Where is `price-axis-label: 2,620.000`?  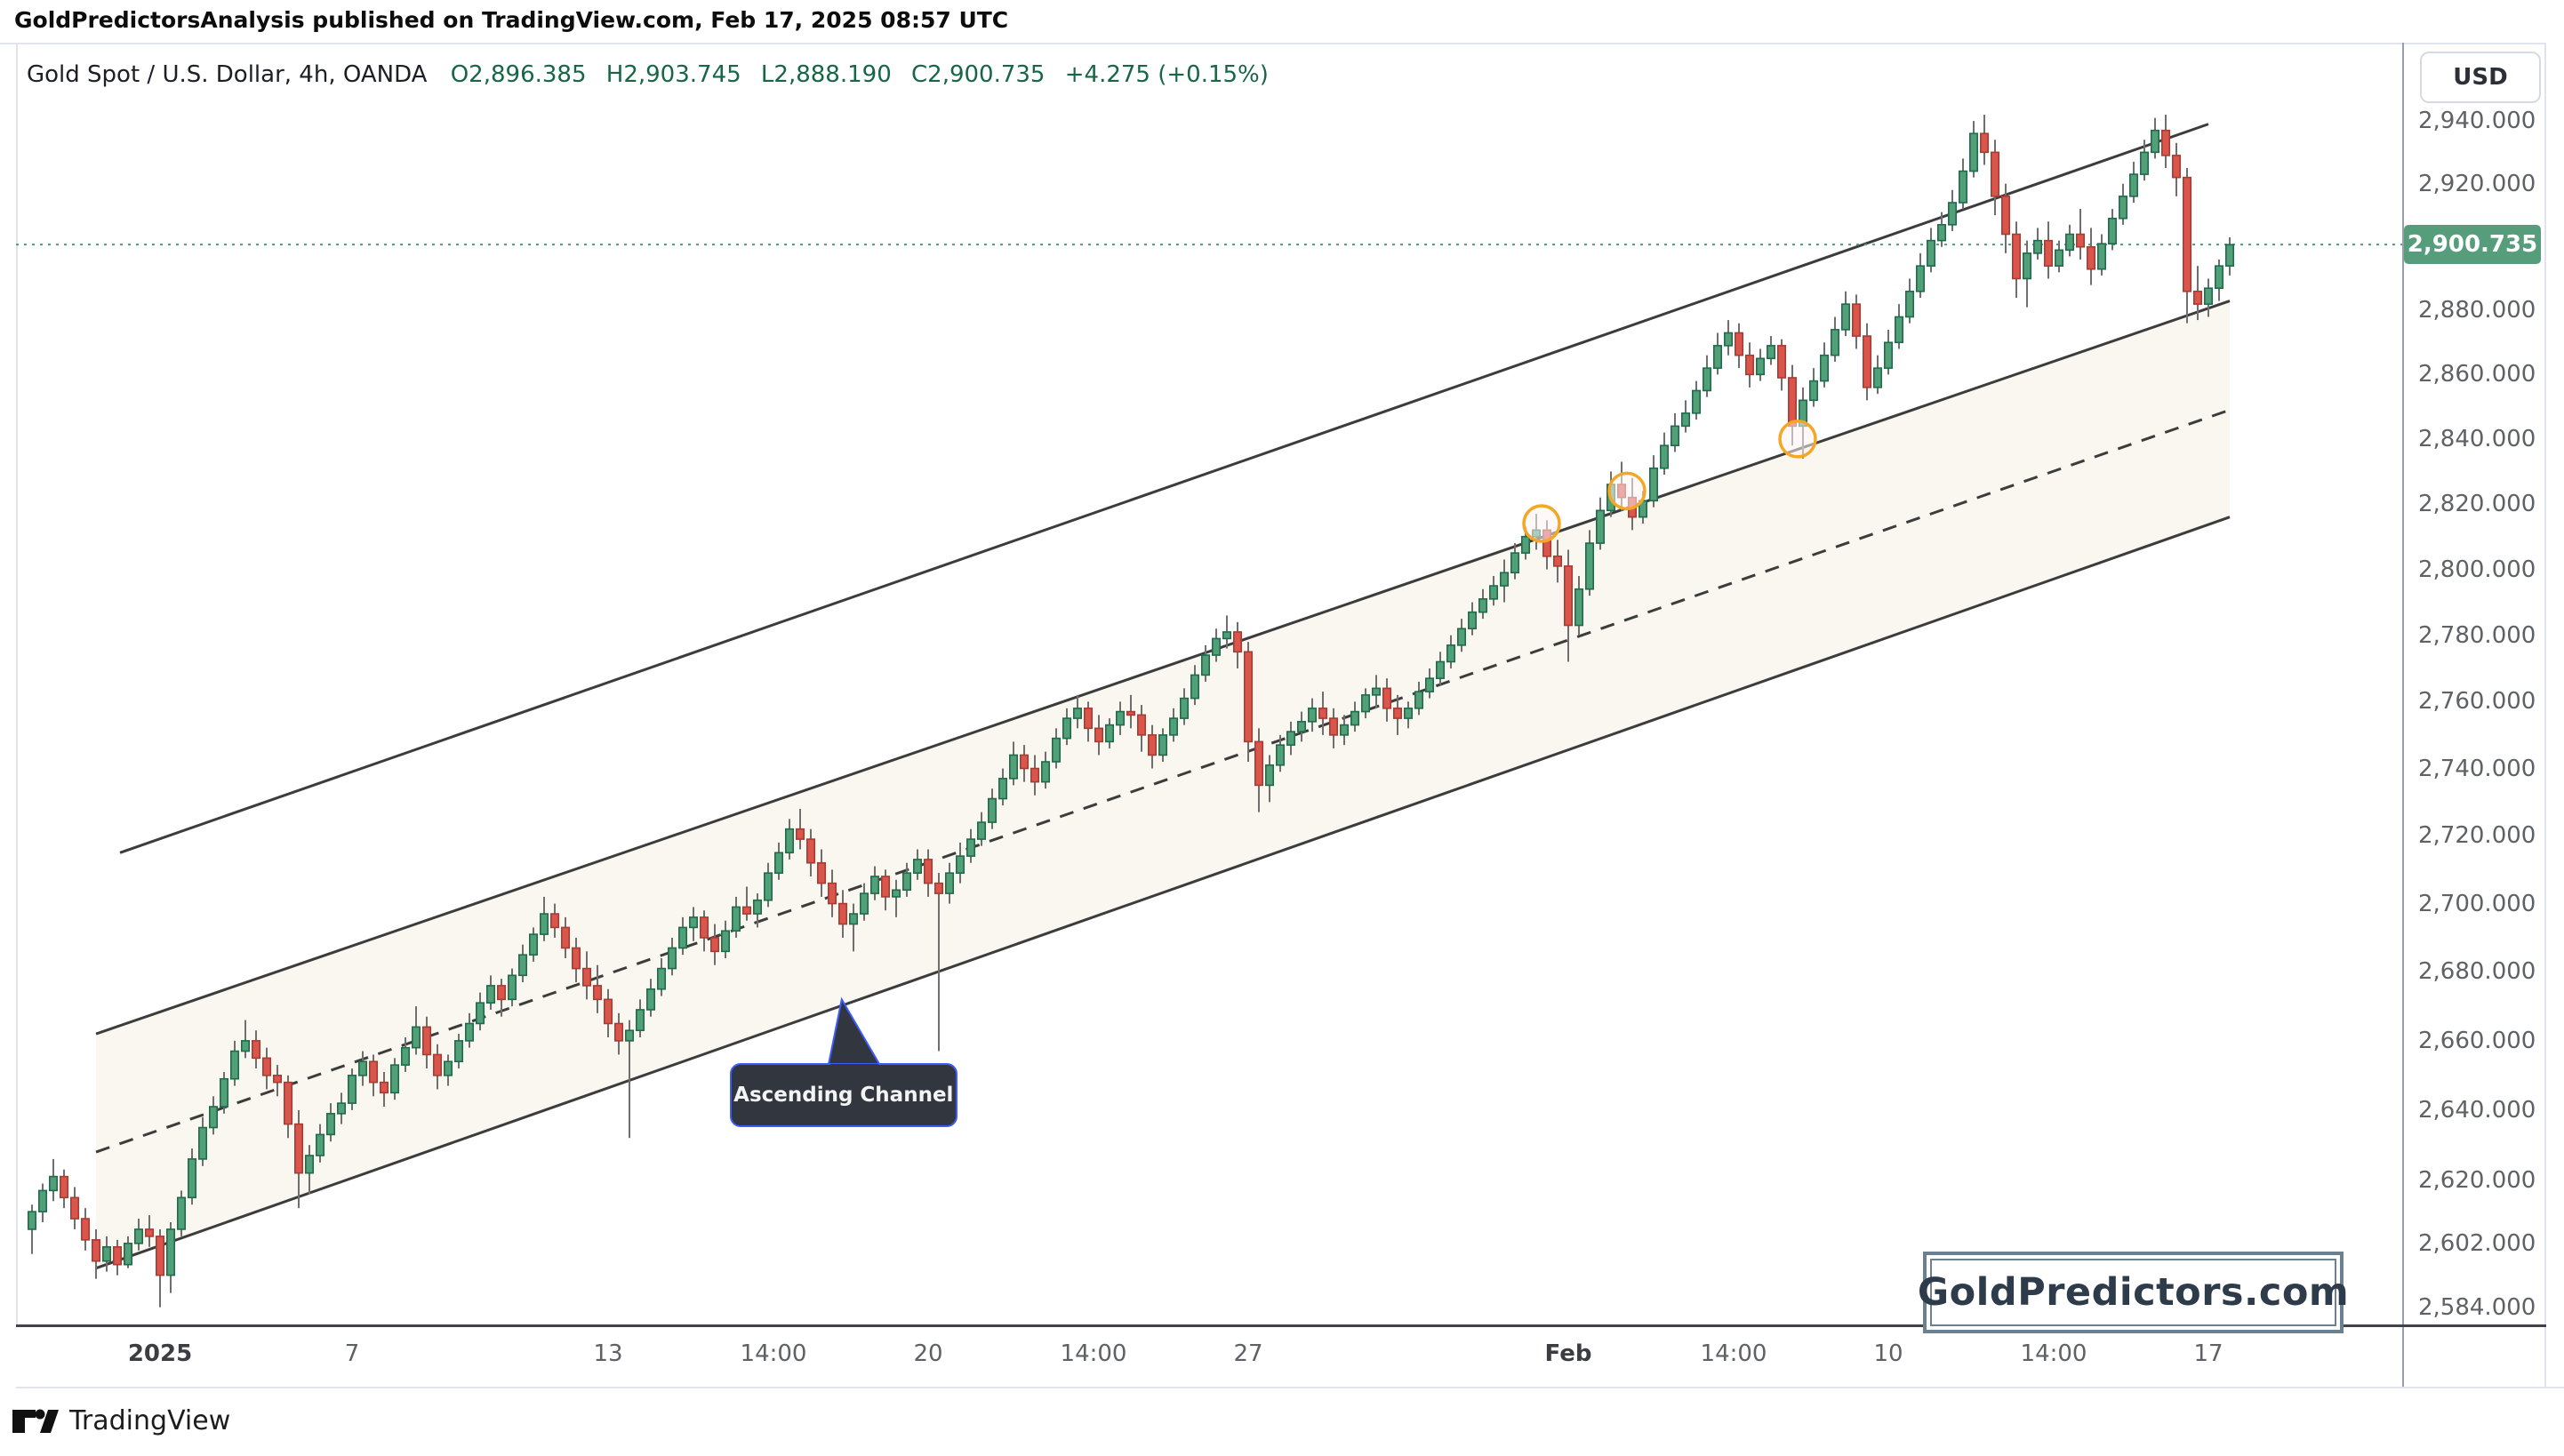
price-axis-label: 2,620.000 is located at coordinates (2477, 1180).